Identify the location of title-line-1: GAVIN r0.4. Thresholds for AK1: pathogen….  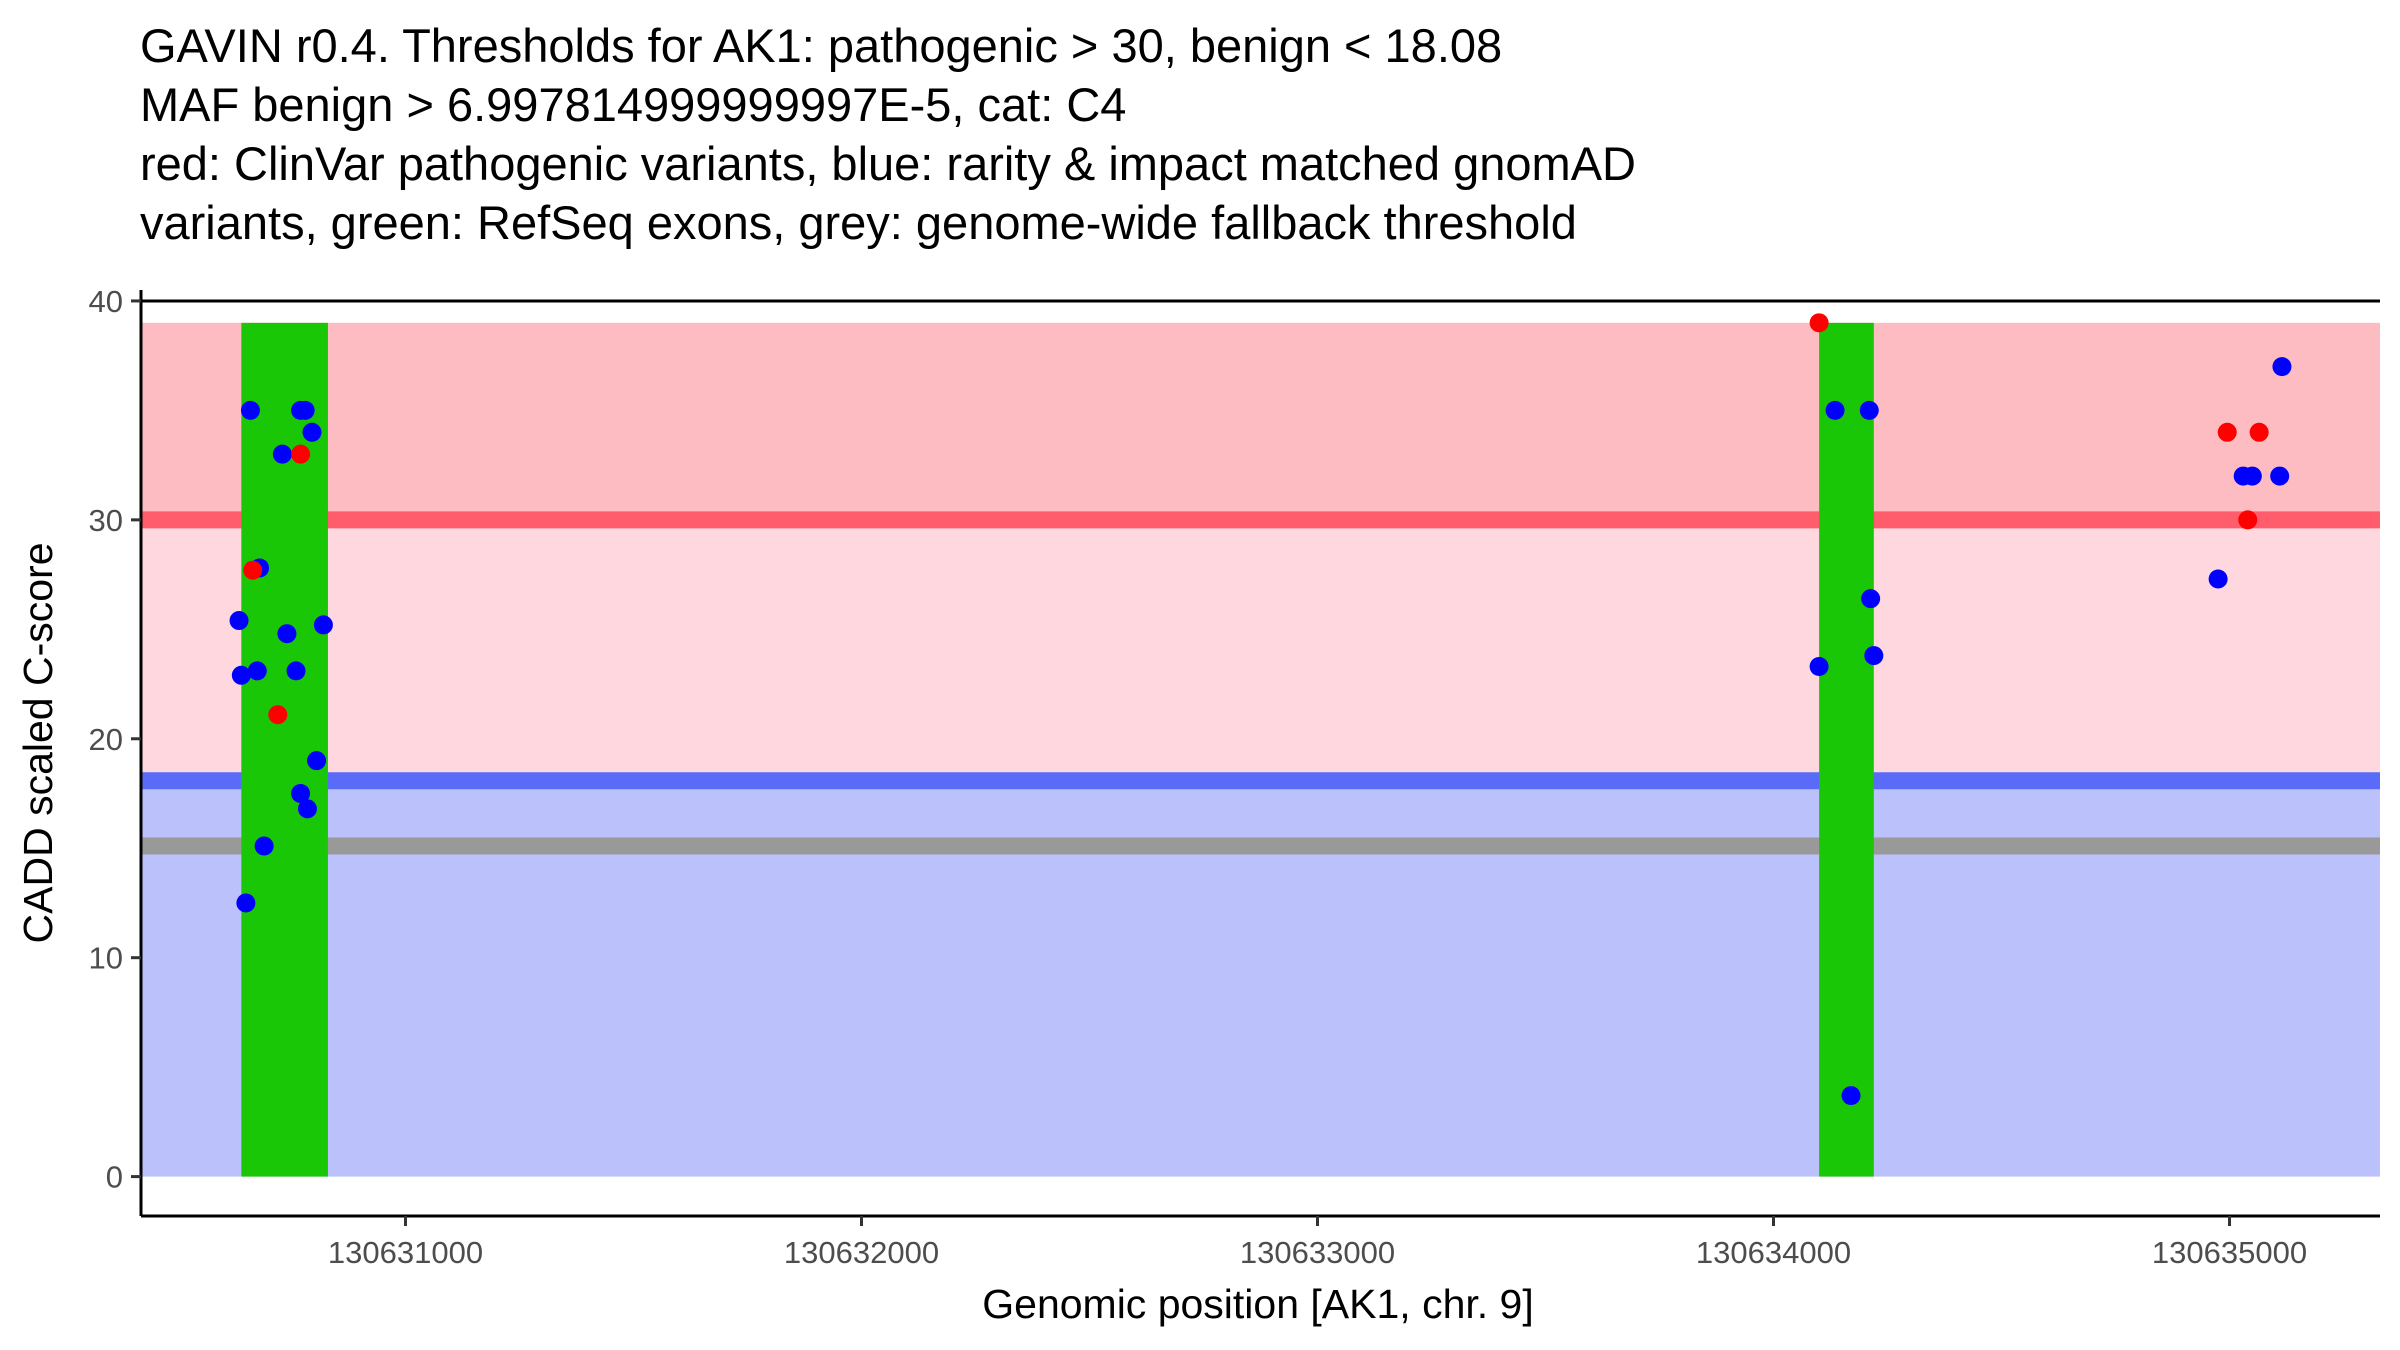
(821, 45).